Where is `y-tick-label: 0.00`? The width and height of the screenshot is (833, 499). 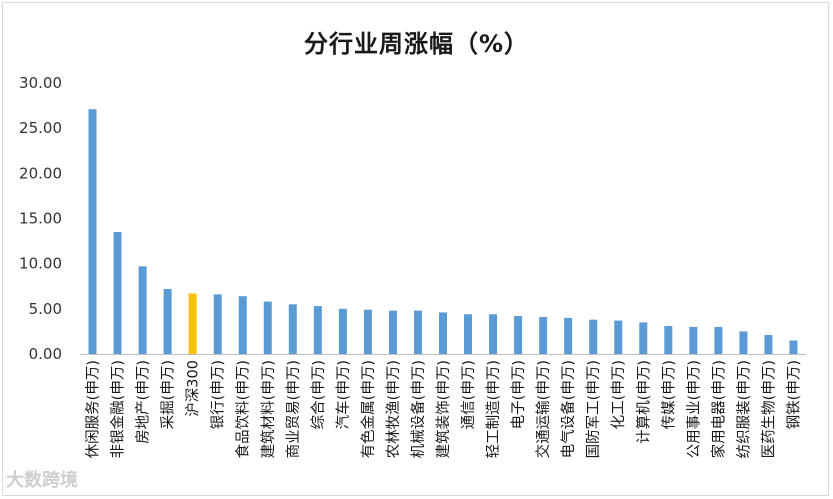
y-tick-label: 0.00 is located at coordinates (45, 354).